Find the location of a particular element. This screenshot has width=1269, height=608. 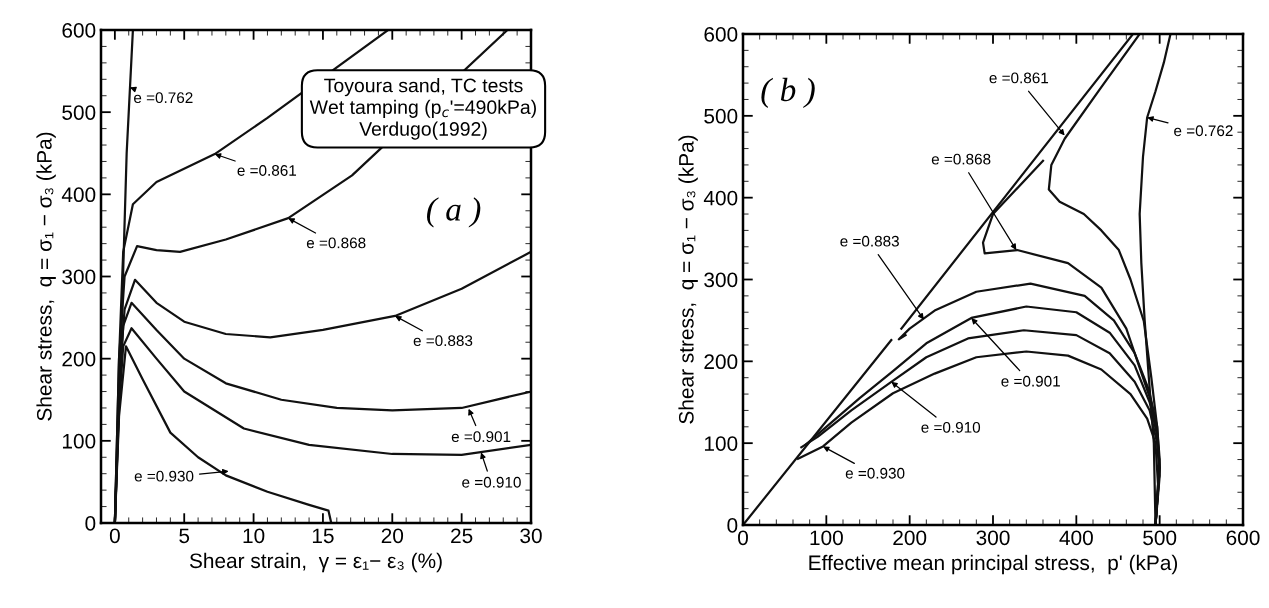

x-tick-label: 200 is located at coordinates (910, 538).